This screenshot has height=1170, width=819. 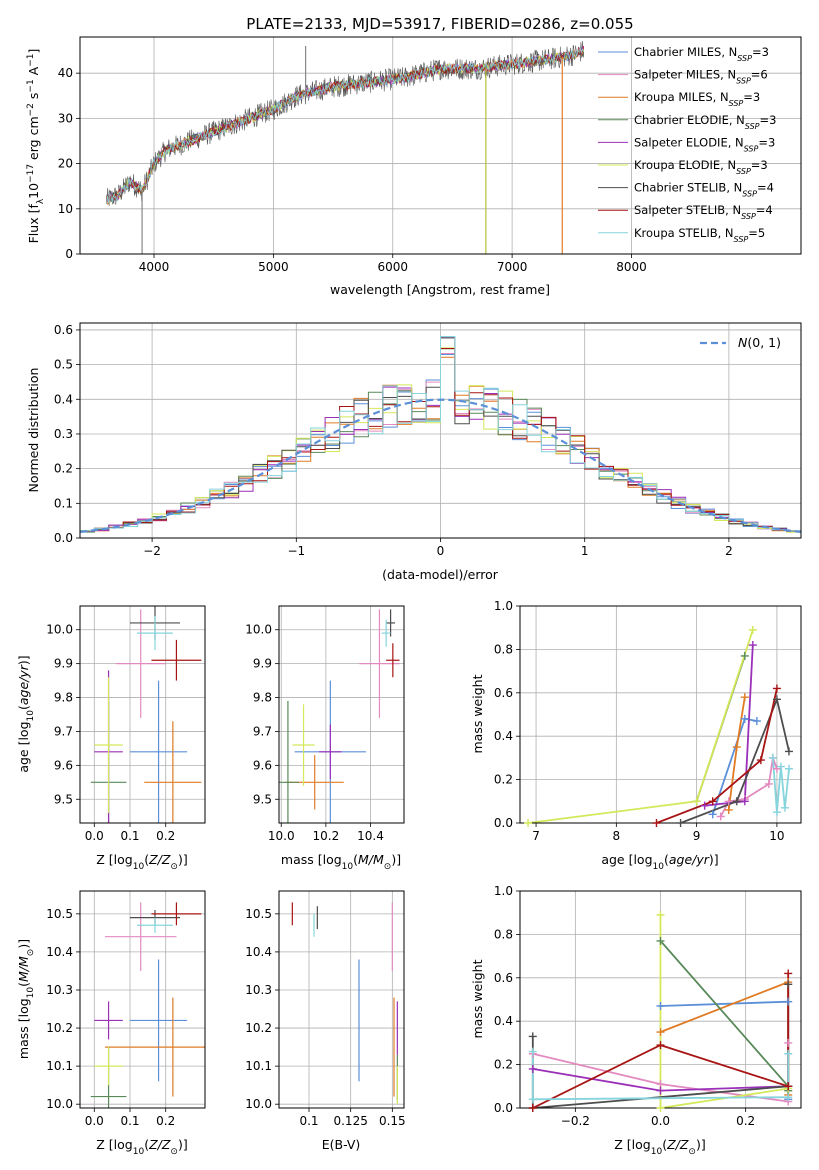 What do you see at coordinates (94, 1121) in the screenshot?
I see `x-tick-label: 0.0` at bounding box center [94, 1121].